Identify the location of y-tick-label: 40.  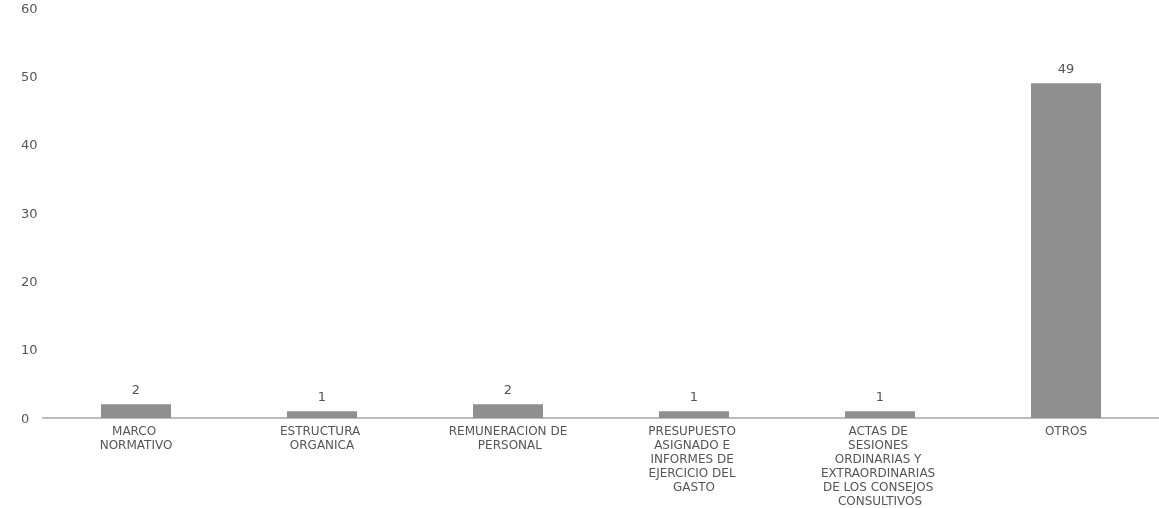
(29, 145).